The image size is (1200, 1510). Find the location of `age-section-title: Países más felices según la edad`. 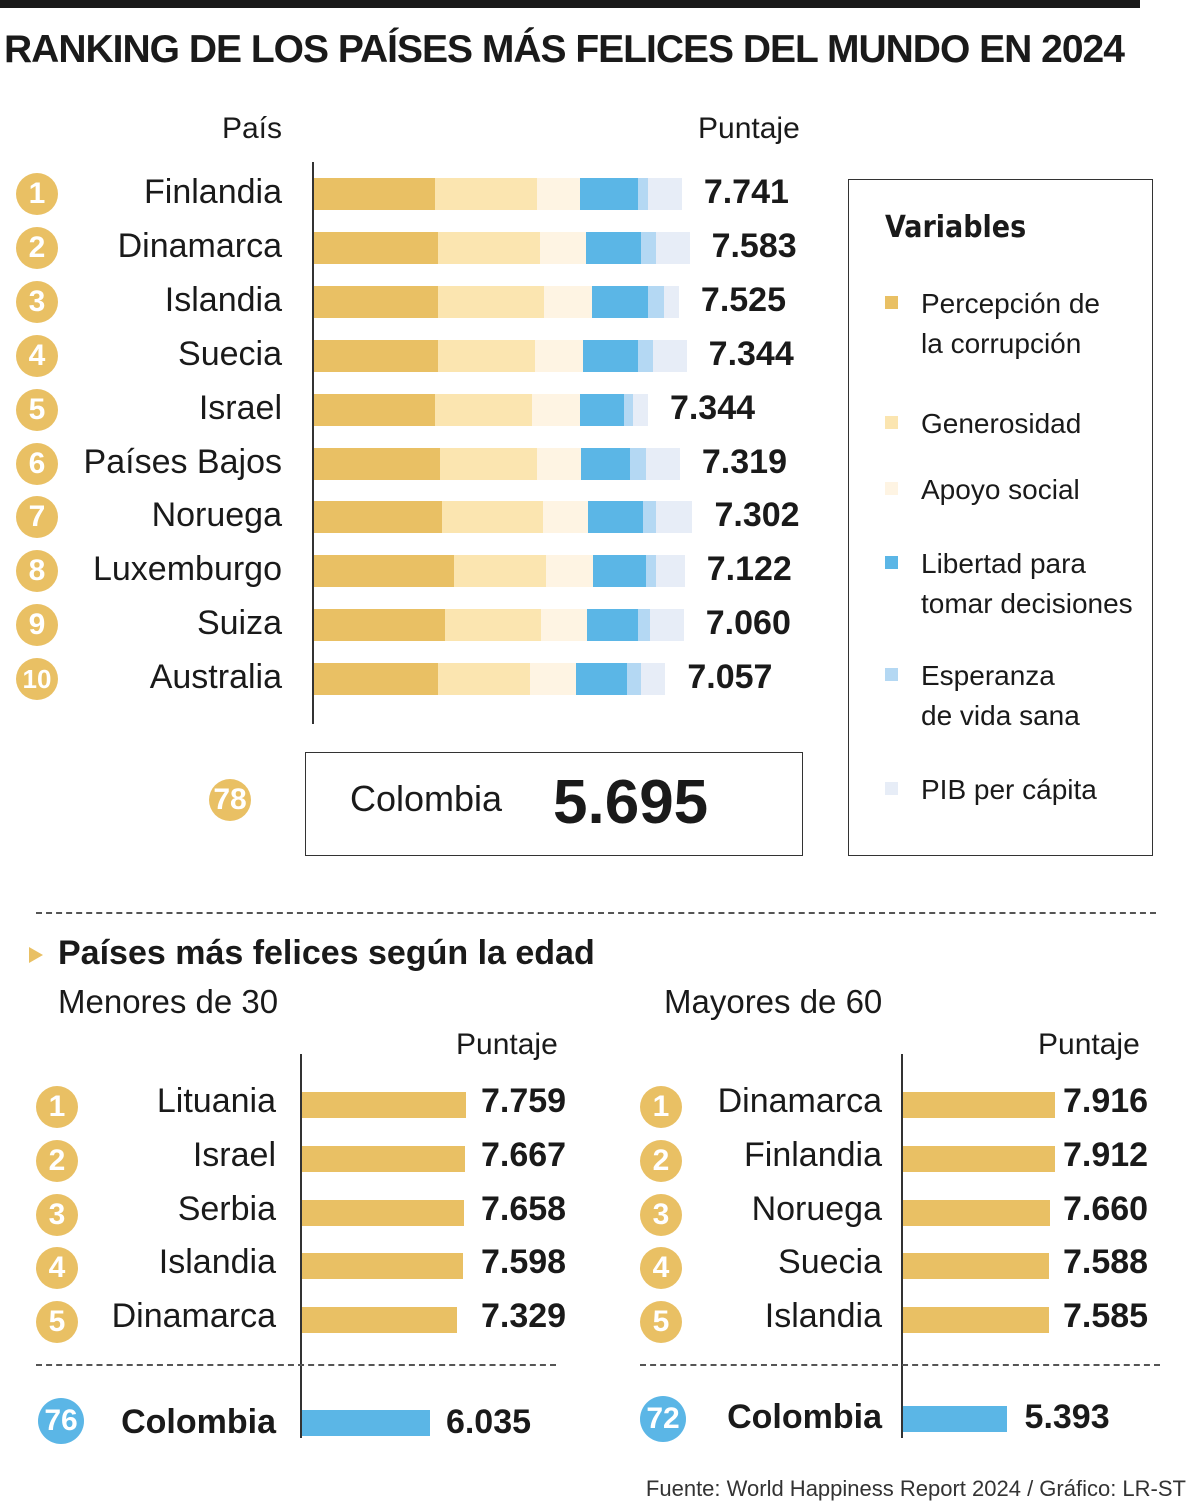

age-section-title: Países más felices según la edad is located at coordinates (326, 953).